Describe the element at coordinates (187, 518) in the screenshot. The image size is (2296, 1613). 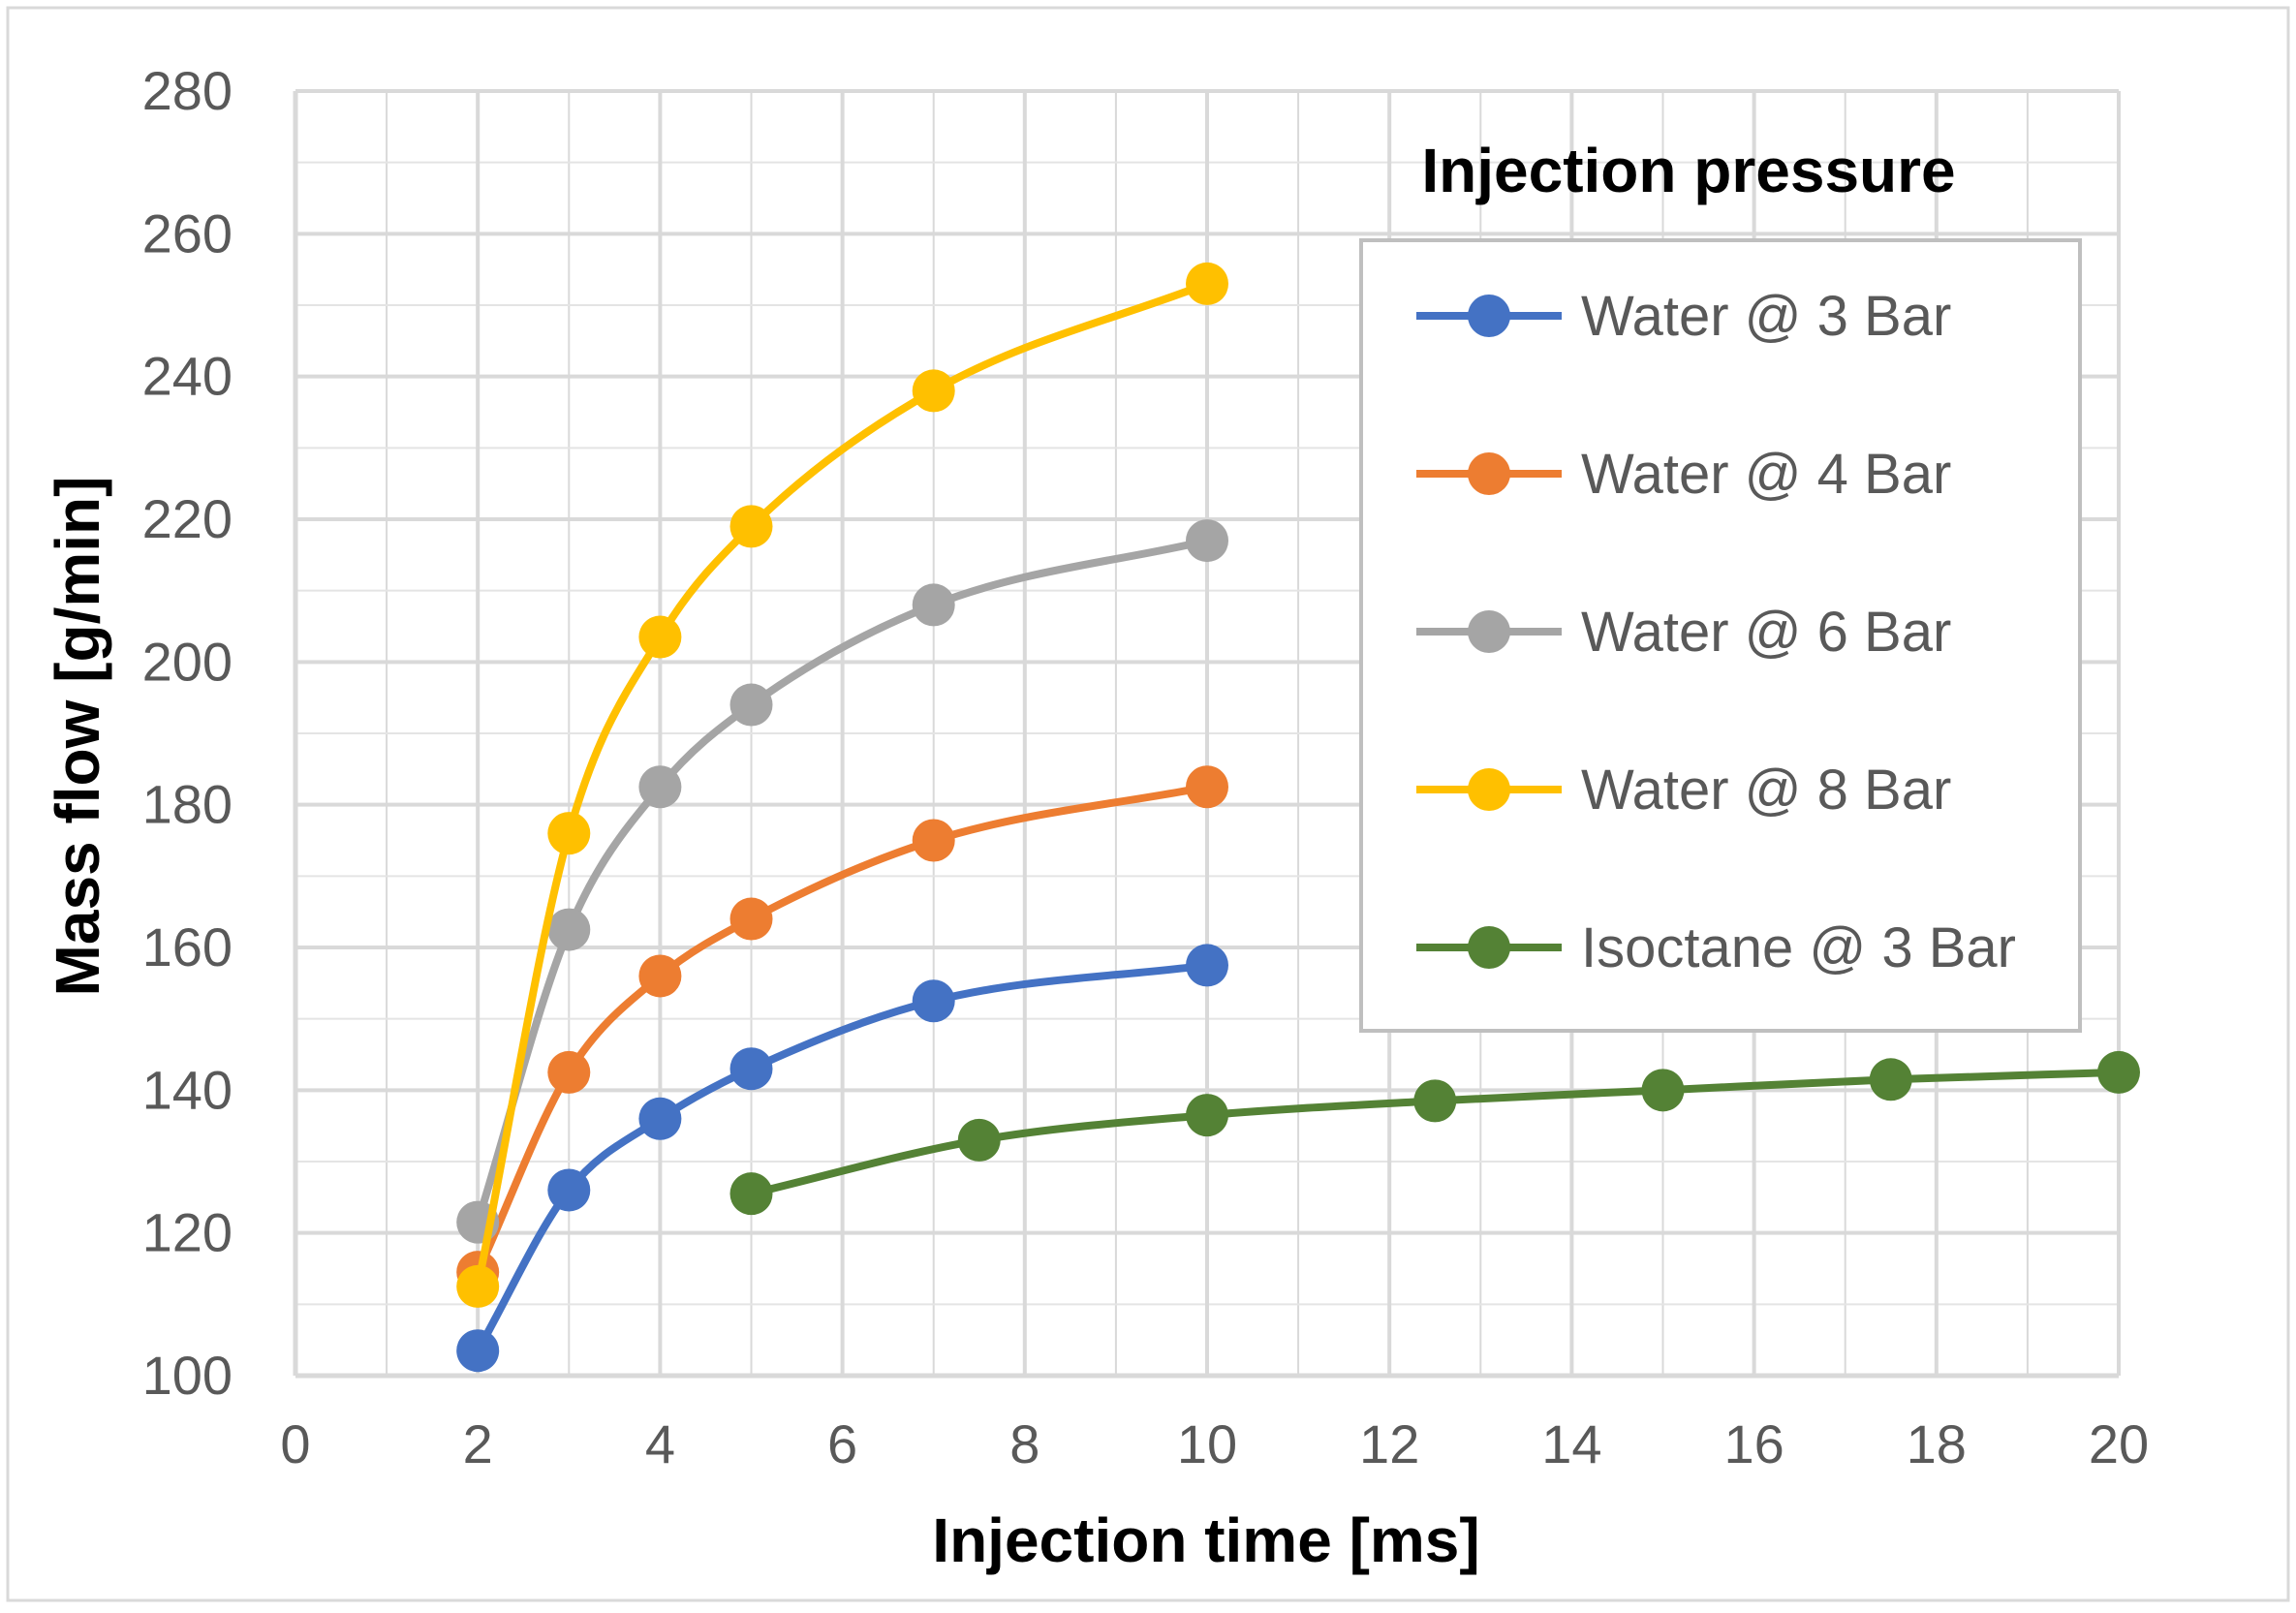
I see `y-tick-label: 220` at that location.